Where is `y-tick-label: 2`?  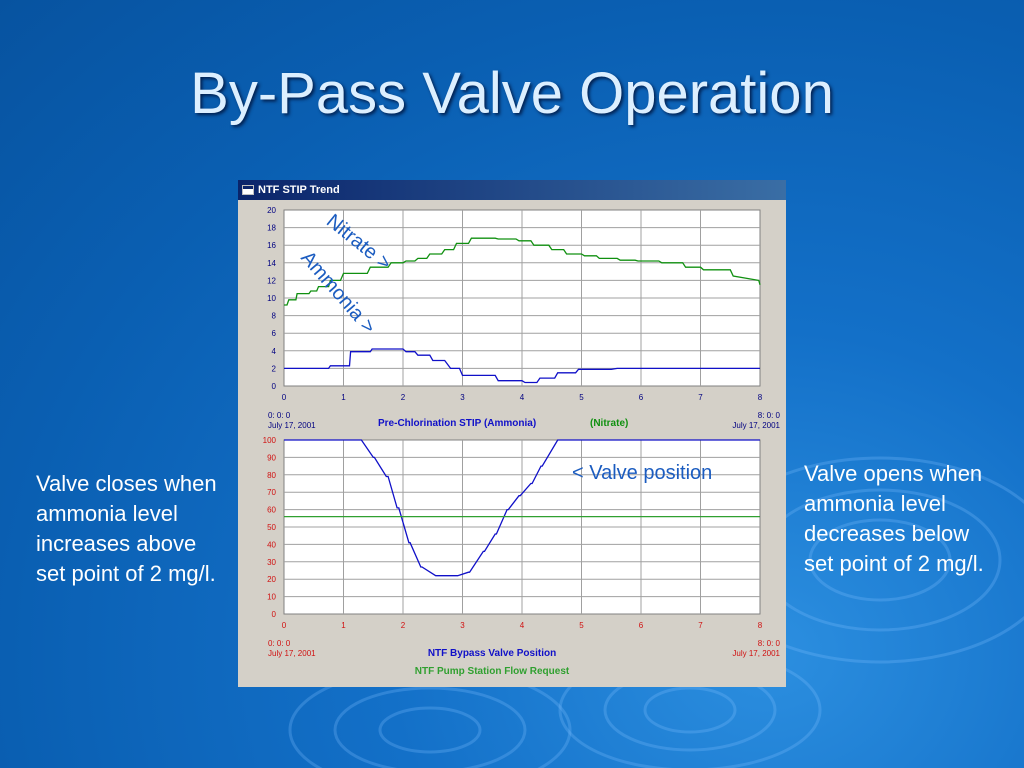
y-tick-label: 2 is located at coordinates (274, 368).